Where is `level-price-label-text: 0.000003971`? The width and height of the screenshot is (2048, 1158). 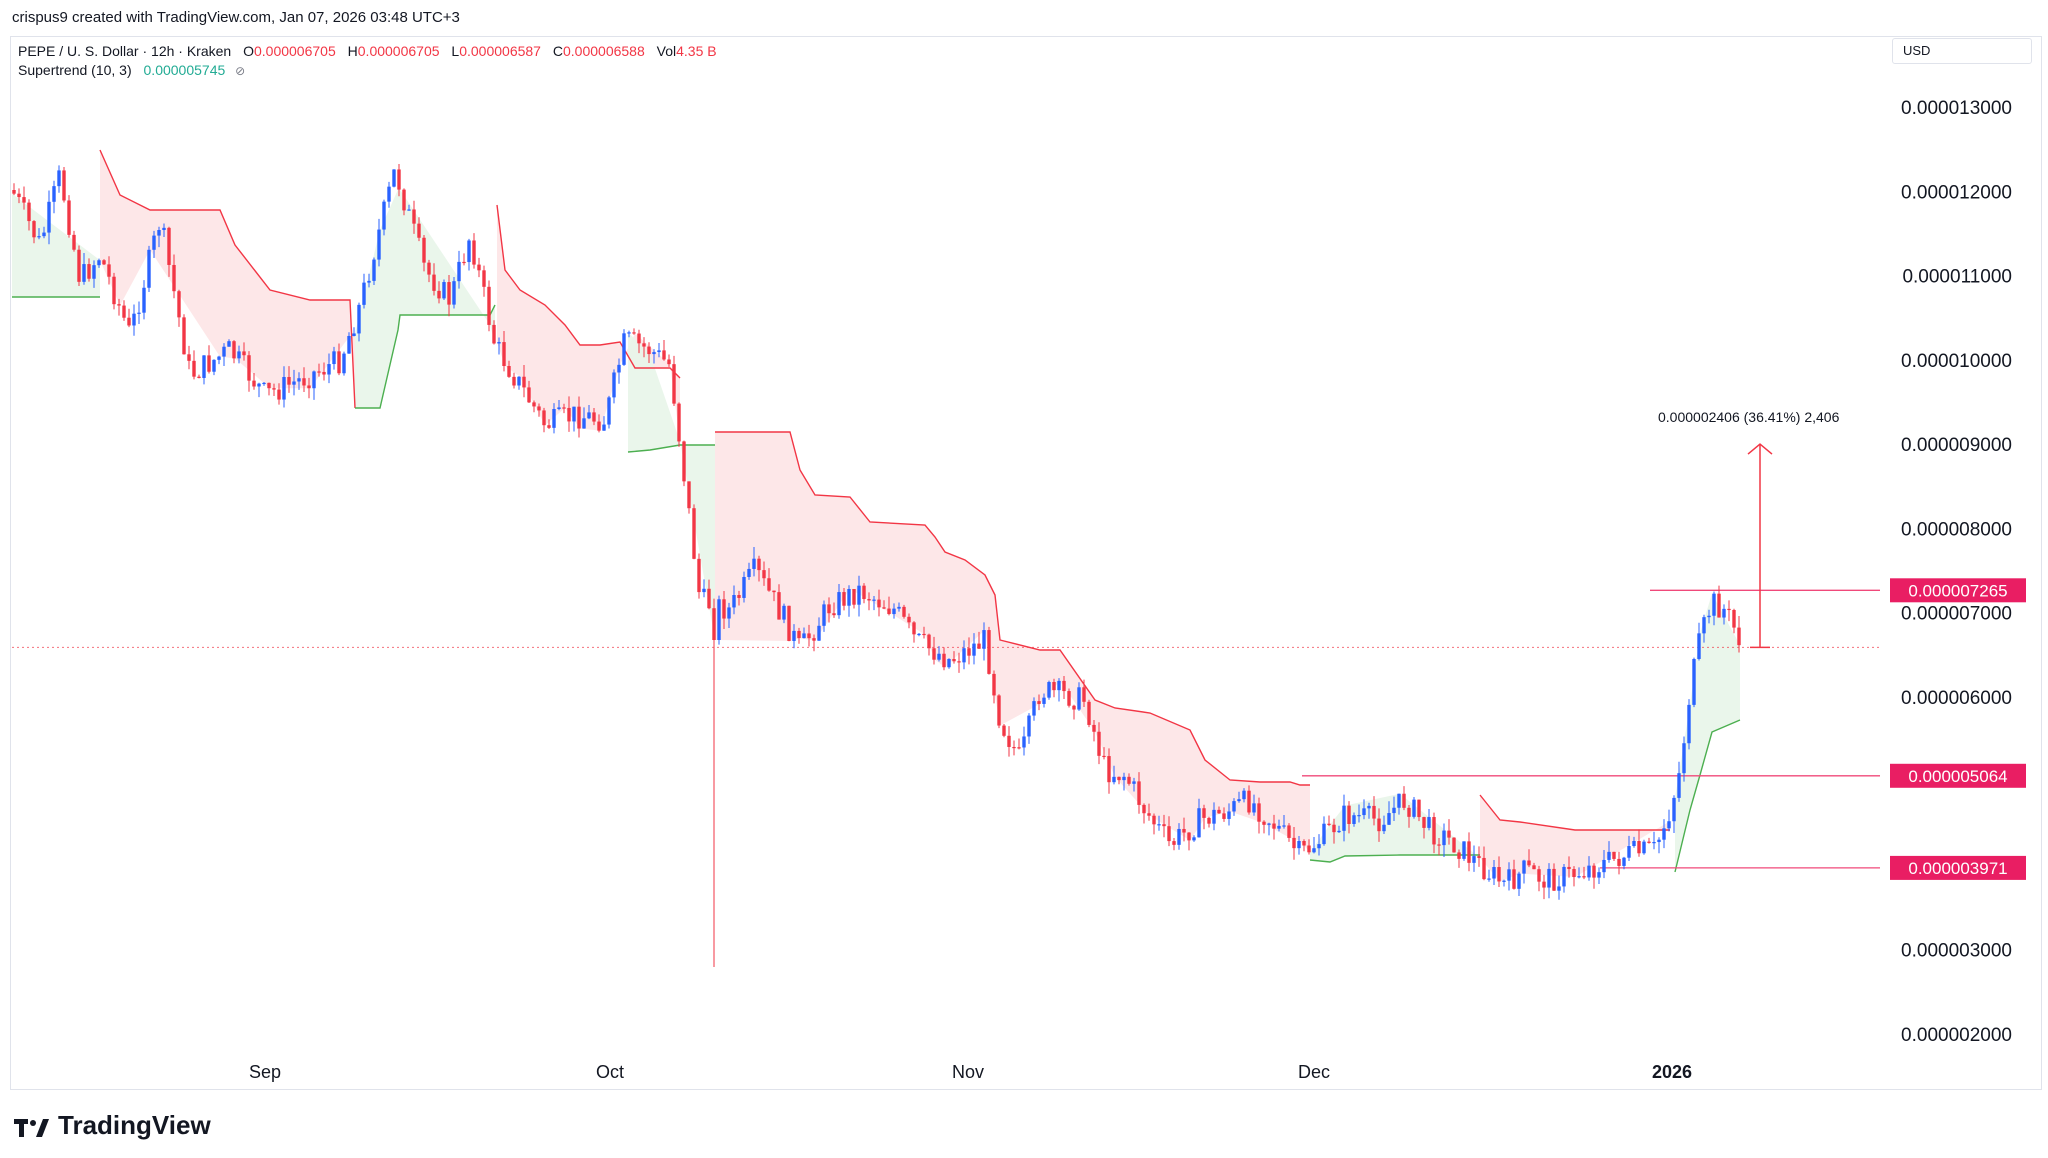 level-price-label-text: 0.000003971 is located at coordinates (1957, 868).